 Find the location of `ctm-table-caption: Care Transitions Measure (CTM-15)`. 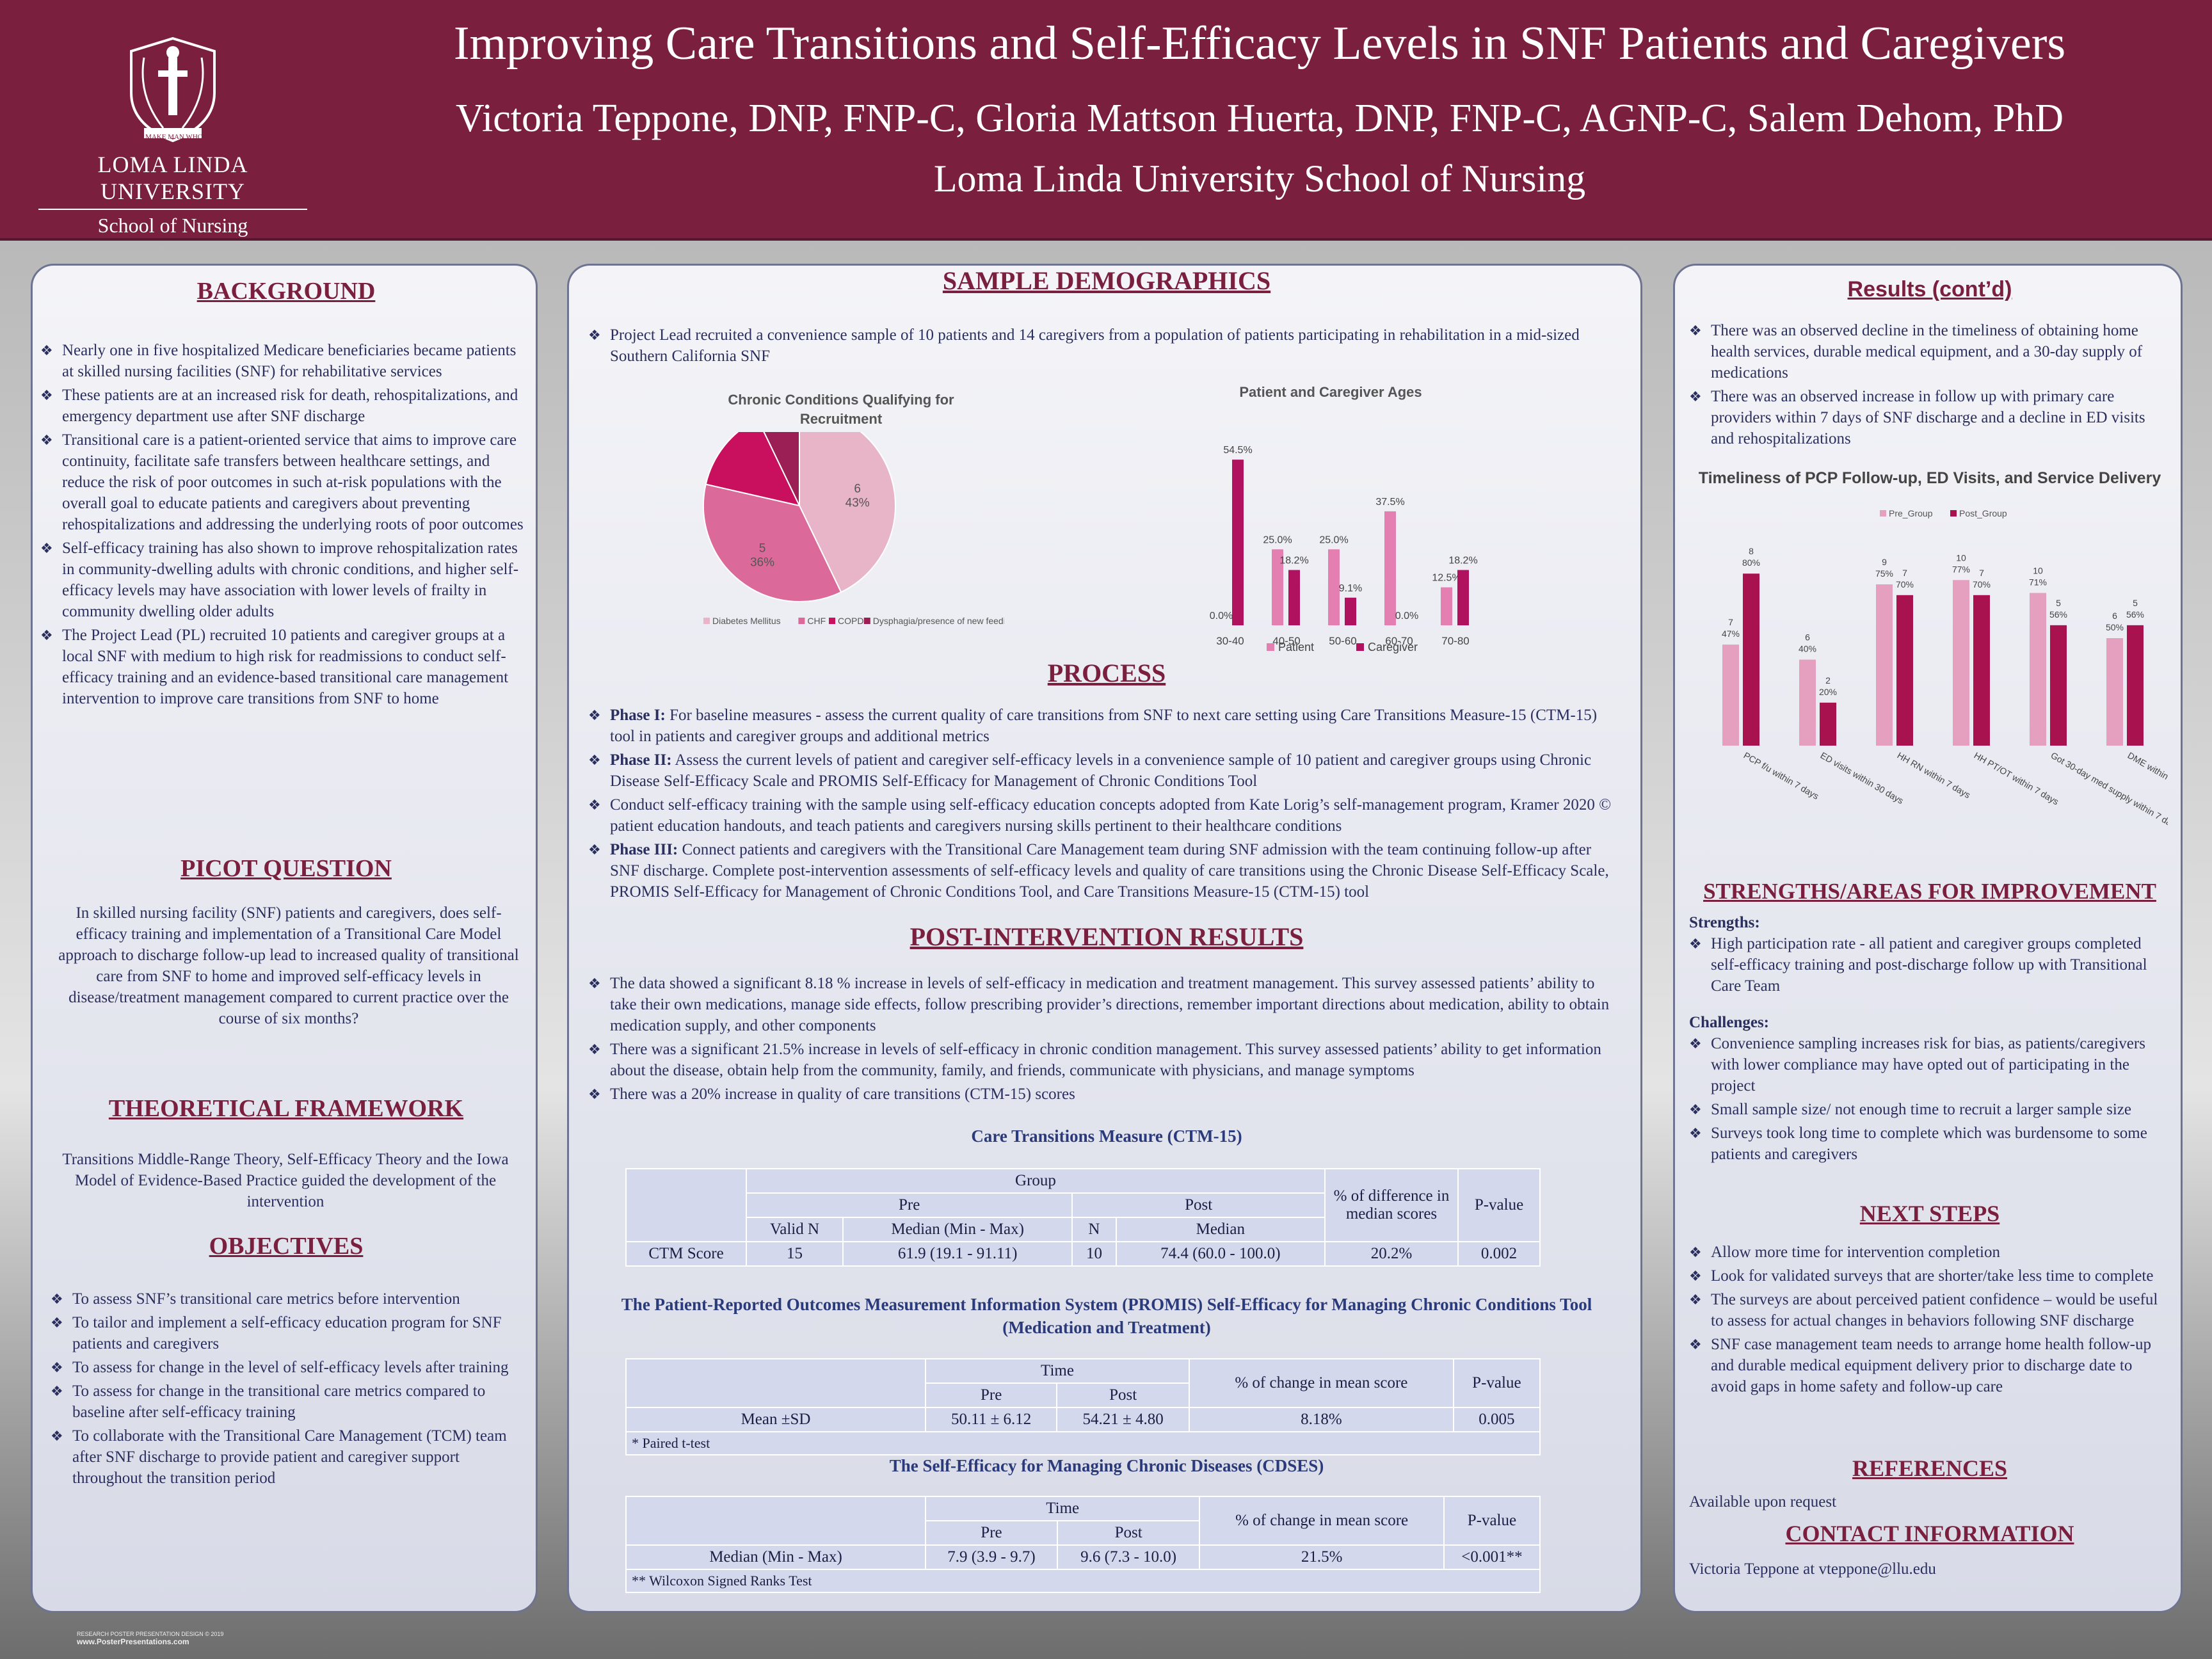

ctm-table-caption: Care Transitions Measure (CTM-15) is located at coordinates (1106, 1136).